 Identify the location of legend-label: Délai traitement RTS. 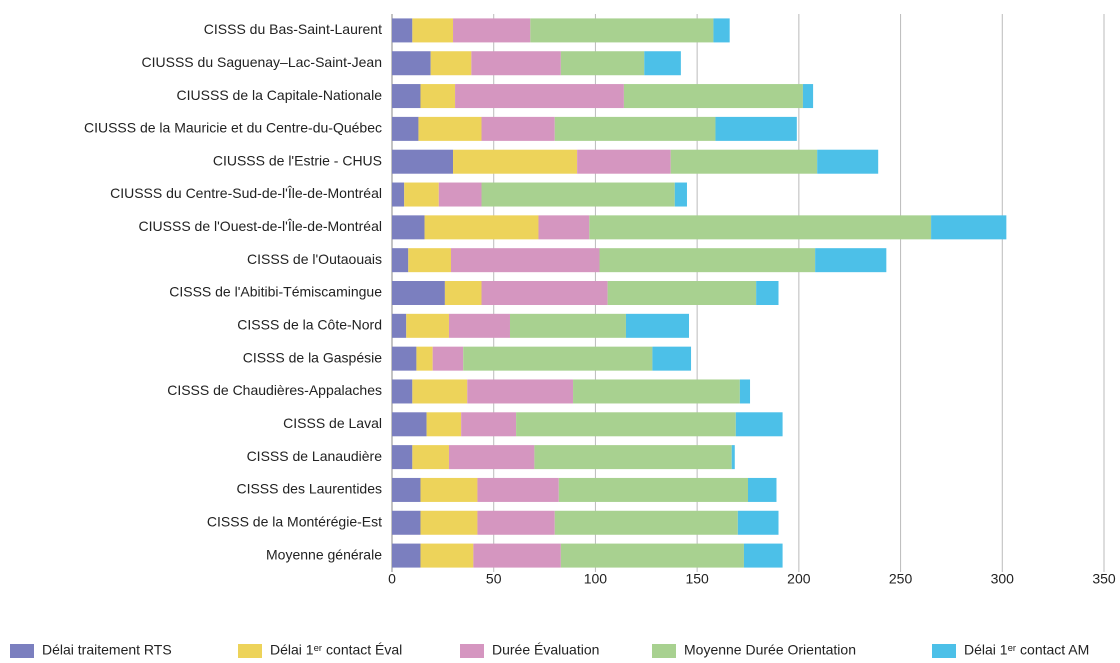
(107, 650).